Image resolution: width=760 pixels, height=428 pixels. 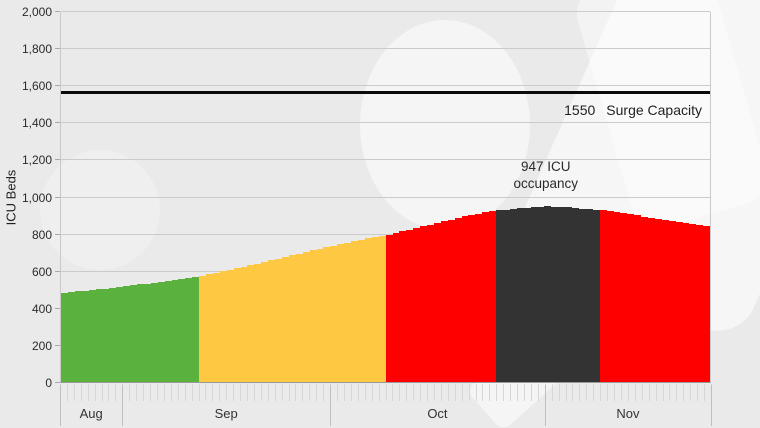 What do you see at coordinates (226, 413) in the screenshot?
I see `month-label: Sep` at bounding box center [226, 413].